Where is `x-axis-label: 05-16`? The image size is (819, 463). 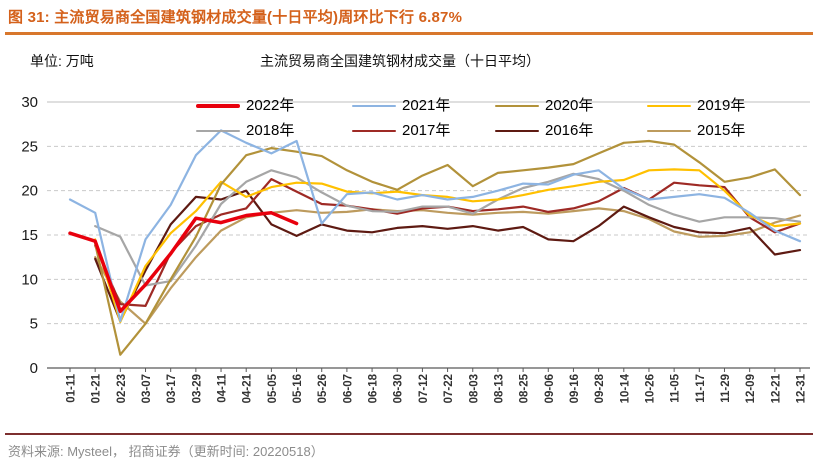 x-axis-label: 05-16 is located at coordinates (298, 388).